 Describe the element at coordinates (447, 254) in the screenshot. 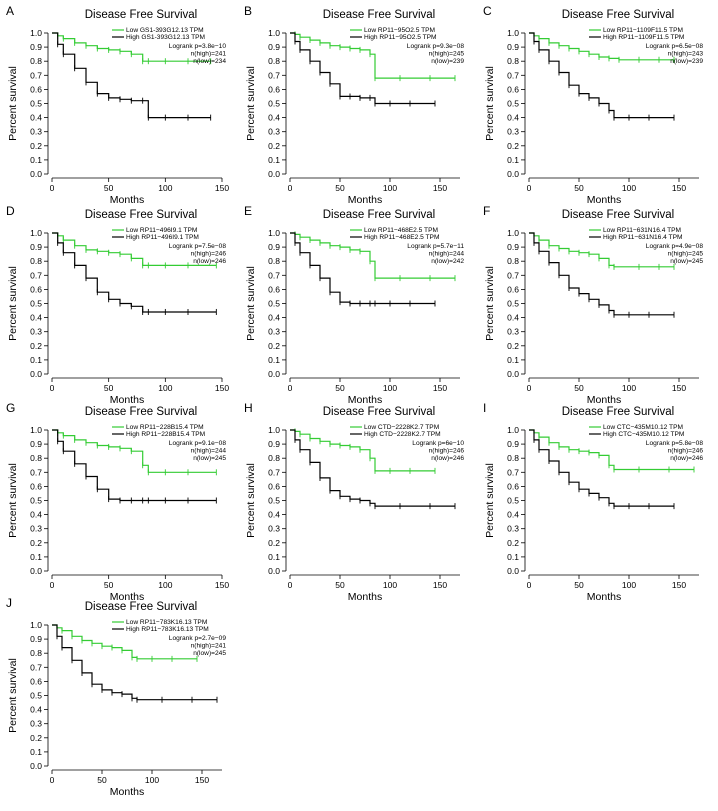

I see `stat-annotation: n(high)=244` at that location.